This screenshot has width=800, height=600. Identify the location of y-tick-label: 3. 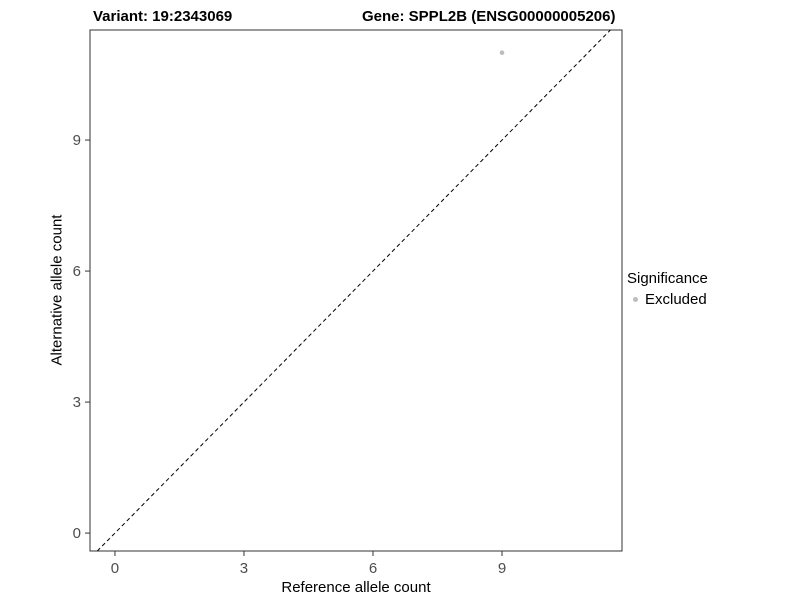
(77, 402).